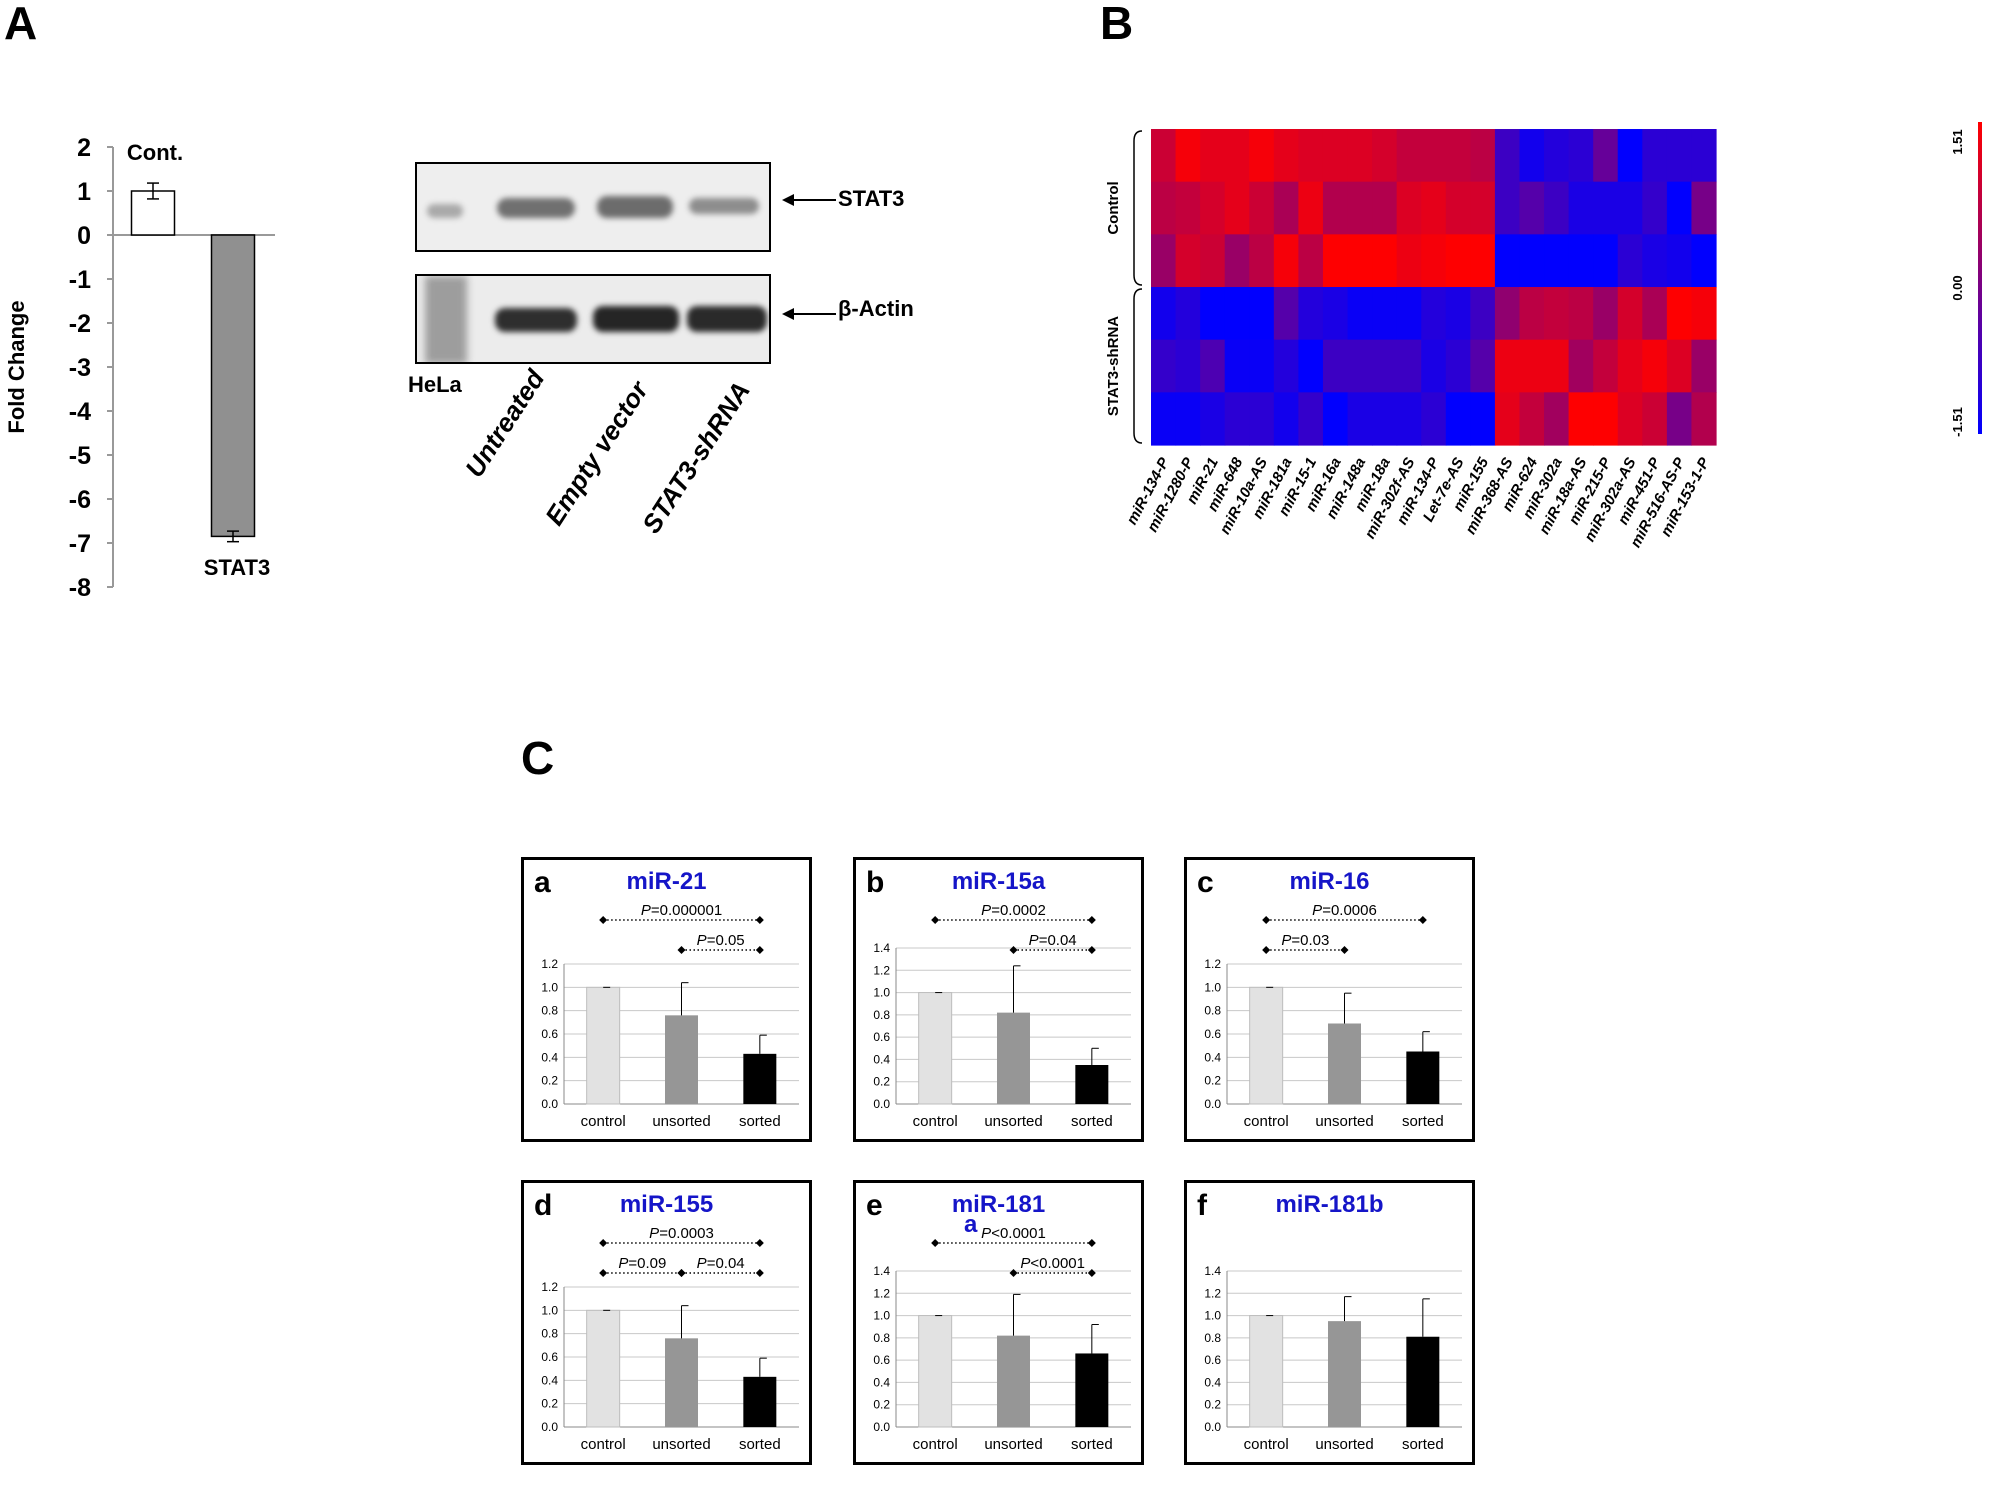  Describe the element at coordinates (874, 1205) in the screenshot. I see `subplot-letter: e` at that location.